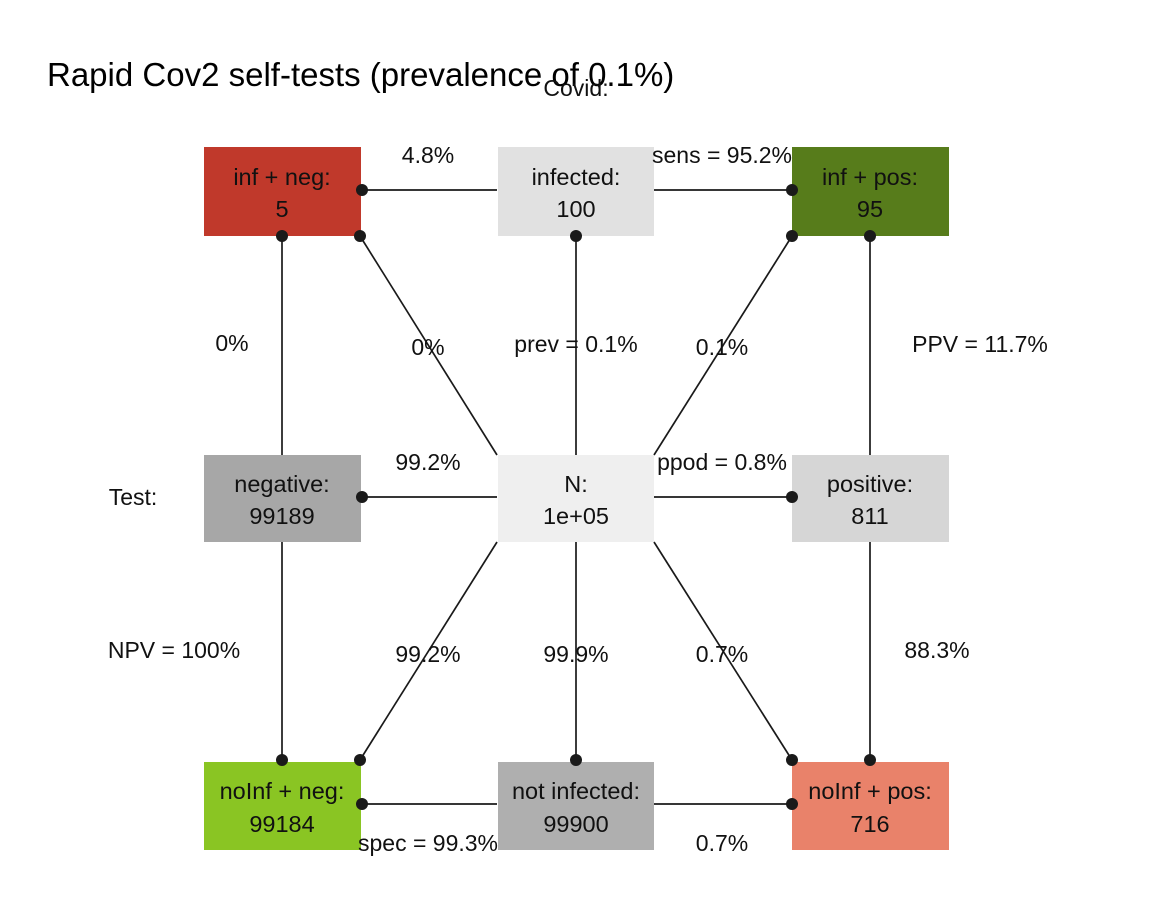 This screenshot has height=921, width=1152. I want to click on edge-label-center-lower: 99.9%, so click(575, 654).